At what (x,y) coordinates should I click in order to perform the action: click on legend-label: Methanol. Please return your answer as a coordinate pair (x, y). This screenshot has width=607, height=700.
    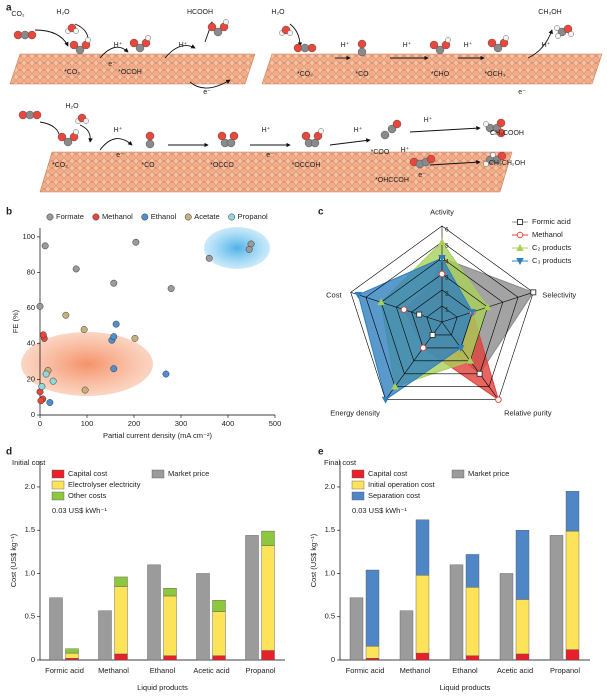
    Looking at the image, I should click on (547, 234).